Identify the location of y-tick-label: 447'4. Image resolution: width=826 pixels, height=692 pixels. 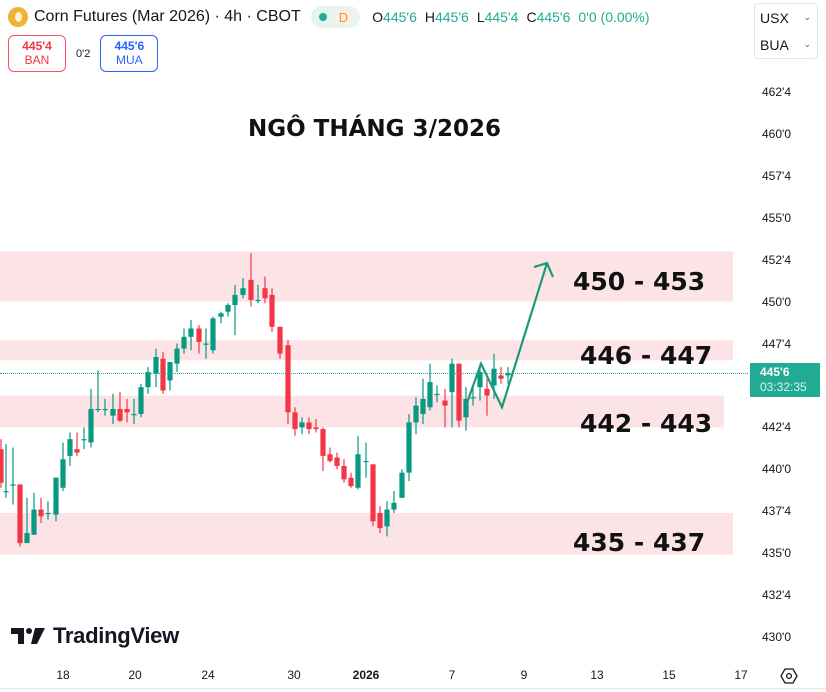
(776, 343).